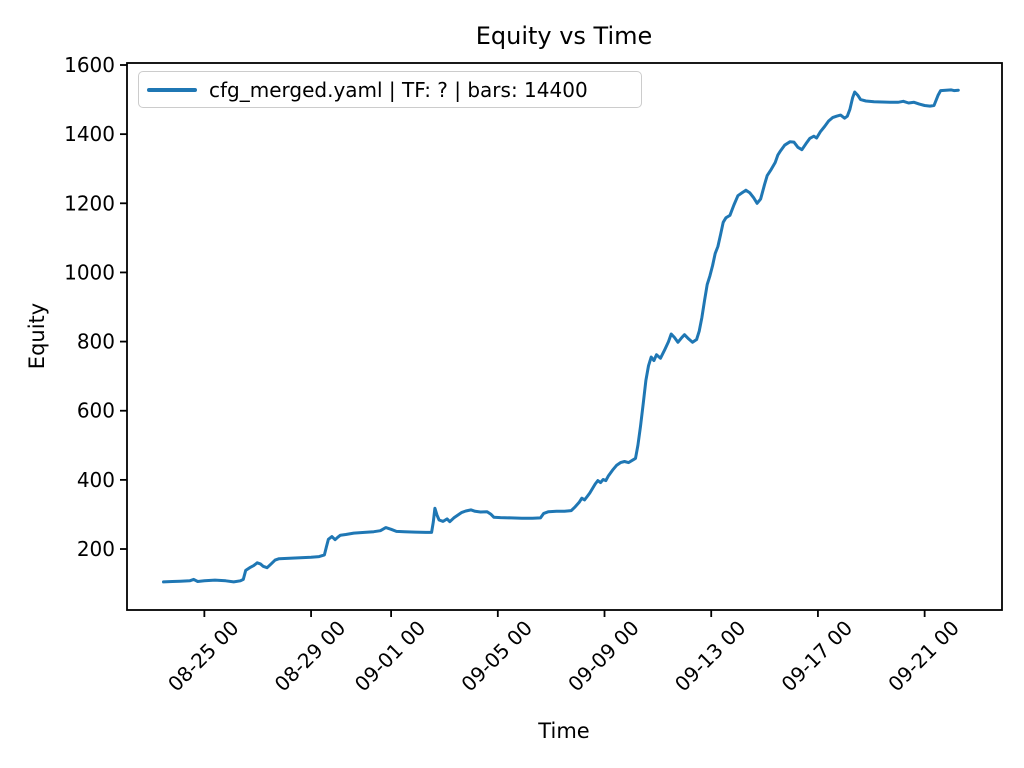  What do you see at coordinates (603, 656) in the screenshot?
I see `x-tick-label: 09-09 00` at bounding box center [603, 656].